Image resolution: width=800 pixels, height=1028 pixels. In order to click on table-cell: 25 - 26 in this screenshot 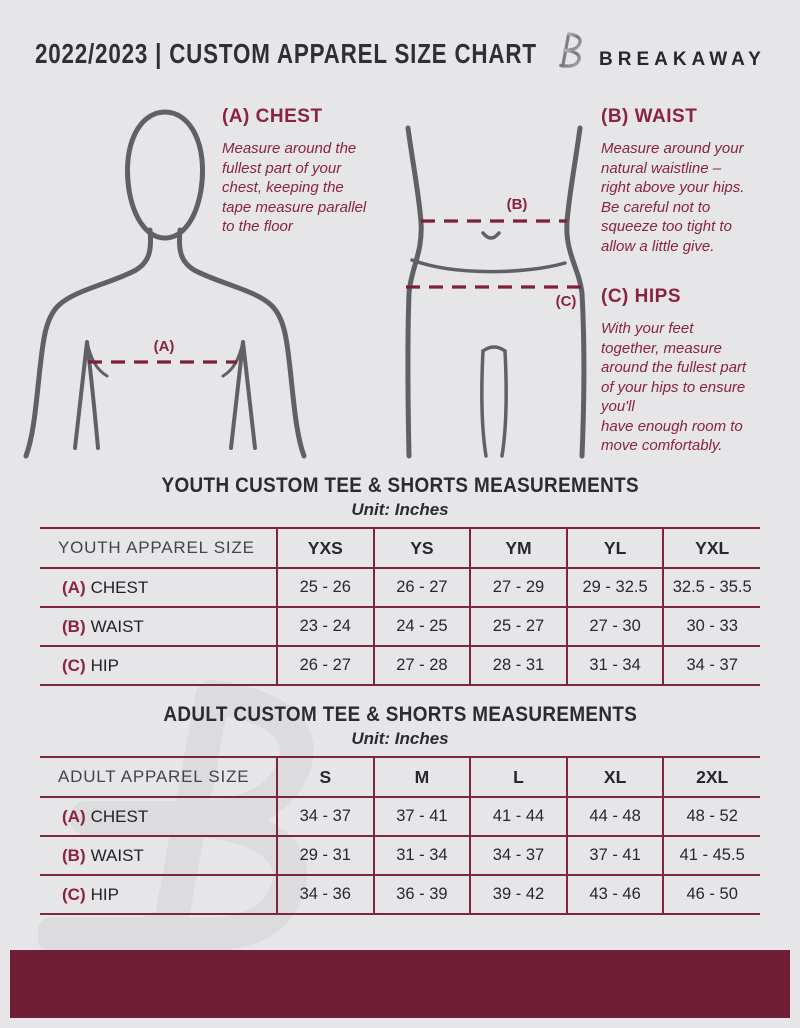, I will do `click(325, 587)`.